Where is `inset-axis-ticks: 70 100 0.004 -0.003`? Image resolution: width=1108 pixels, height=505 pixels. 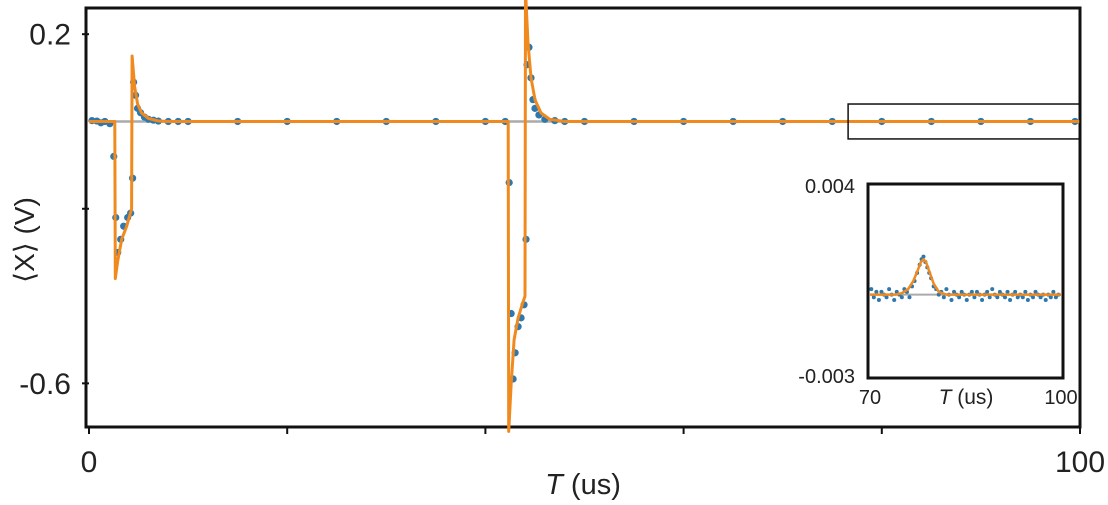 inset-axis-ticks: 70 100 0.004 -0.003 is located at coordinates (937, 292).